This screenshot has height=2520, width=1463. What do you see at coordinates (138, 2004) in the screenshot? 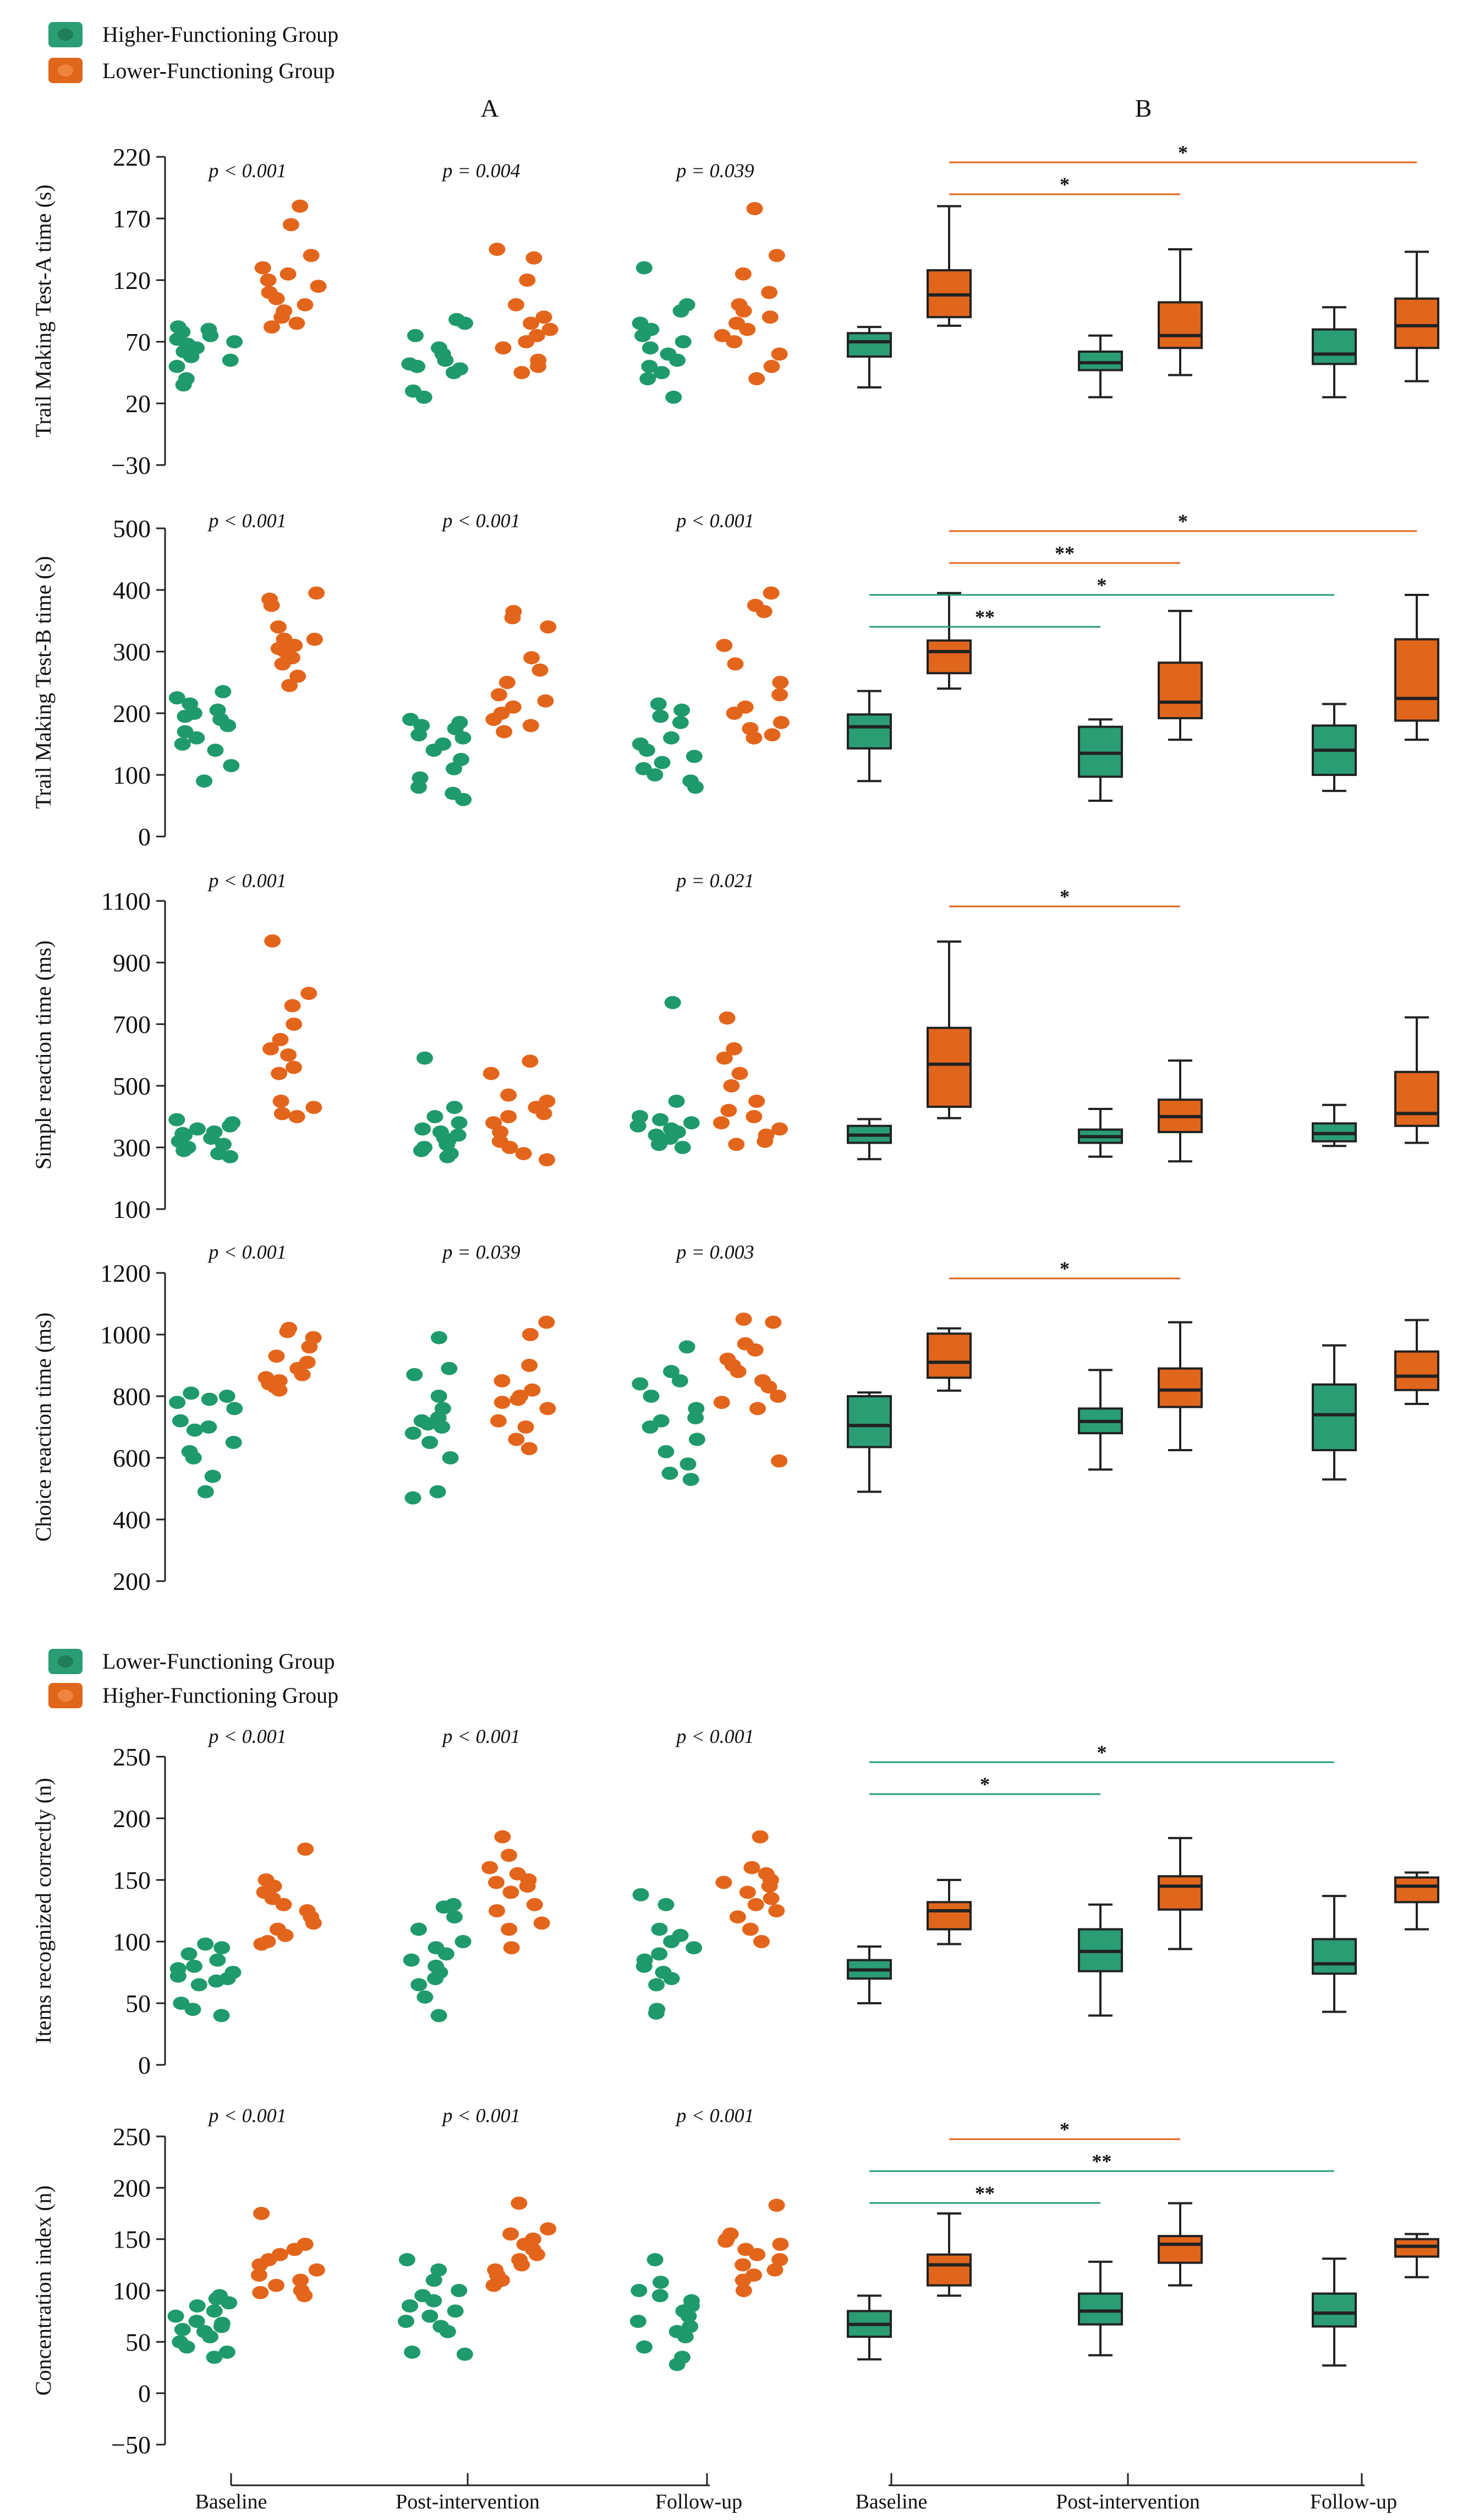
I see `y-tick-label: 50` at bounding box center [138, 2004].